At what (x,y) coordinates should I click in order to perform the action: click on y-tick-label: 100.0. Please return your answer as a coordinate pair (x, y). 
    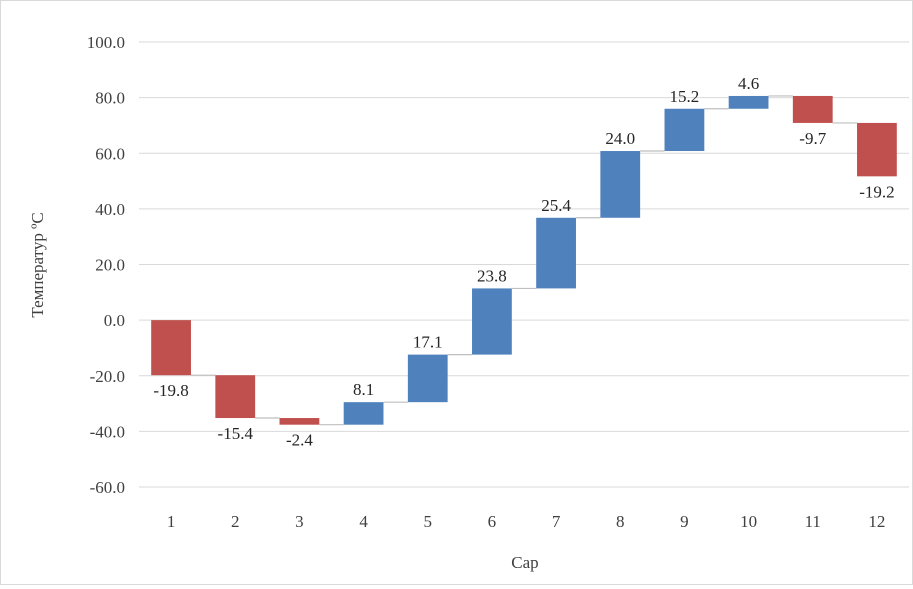
    Looking at the image, I should click on (106, 42).